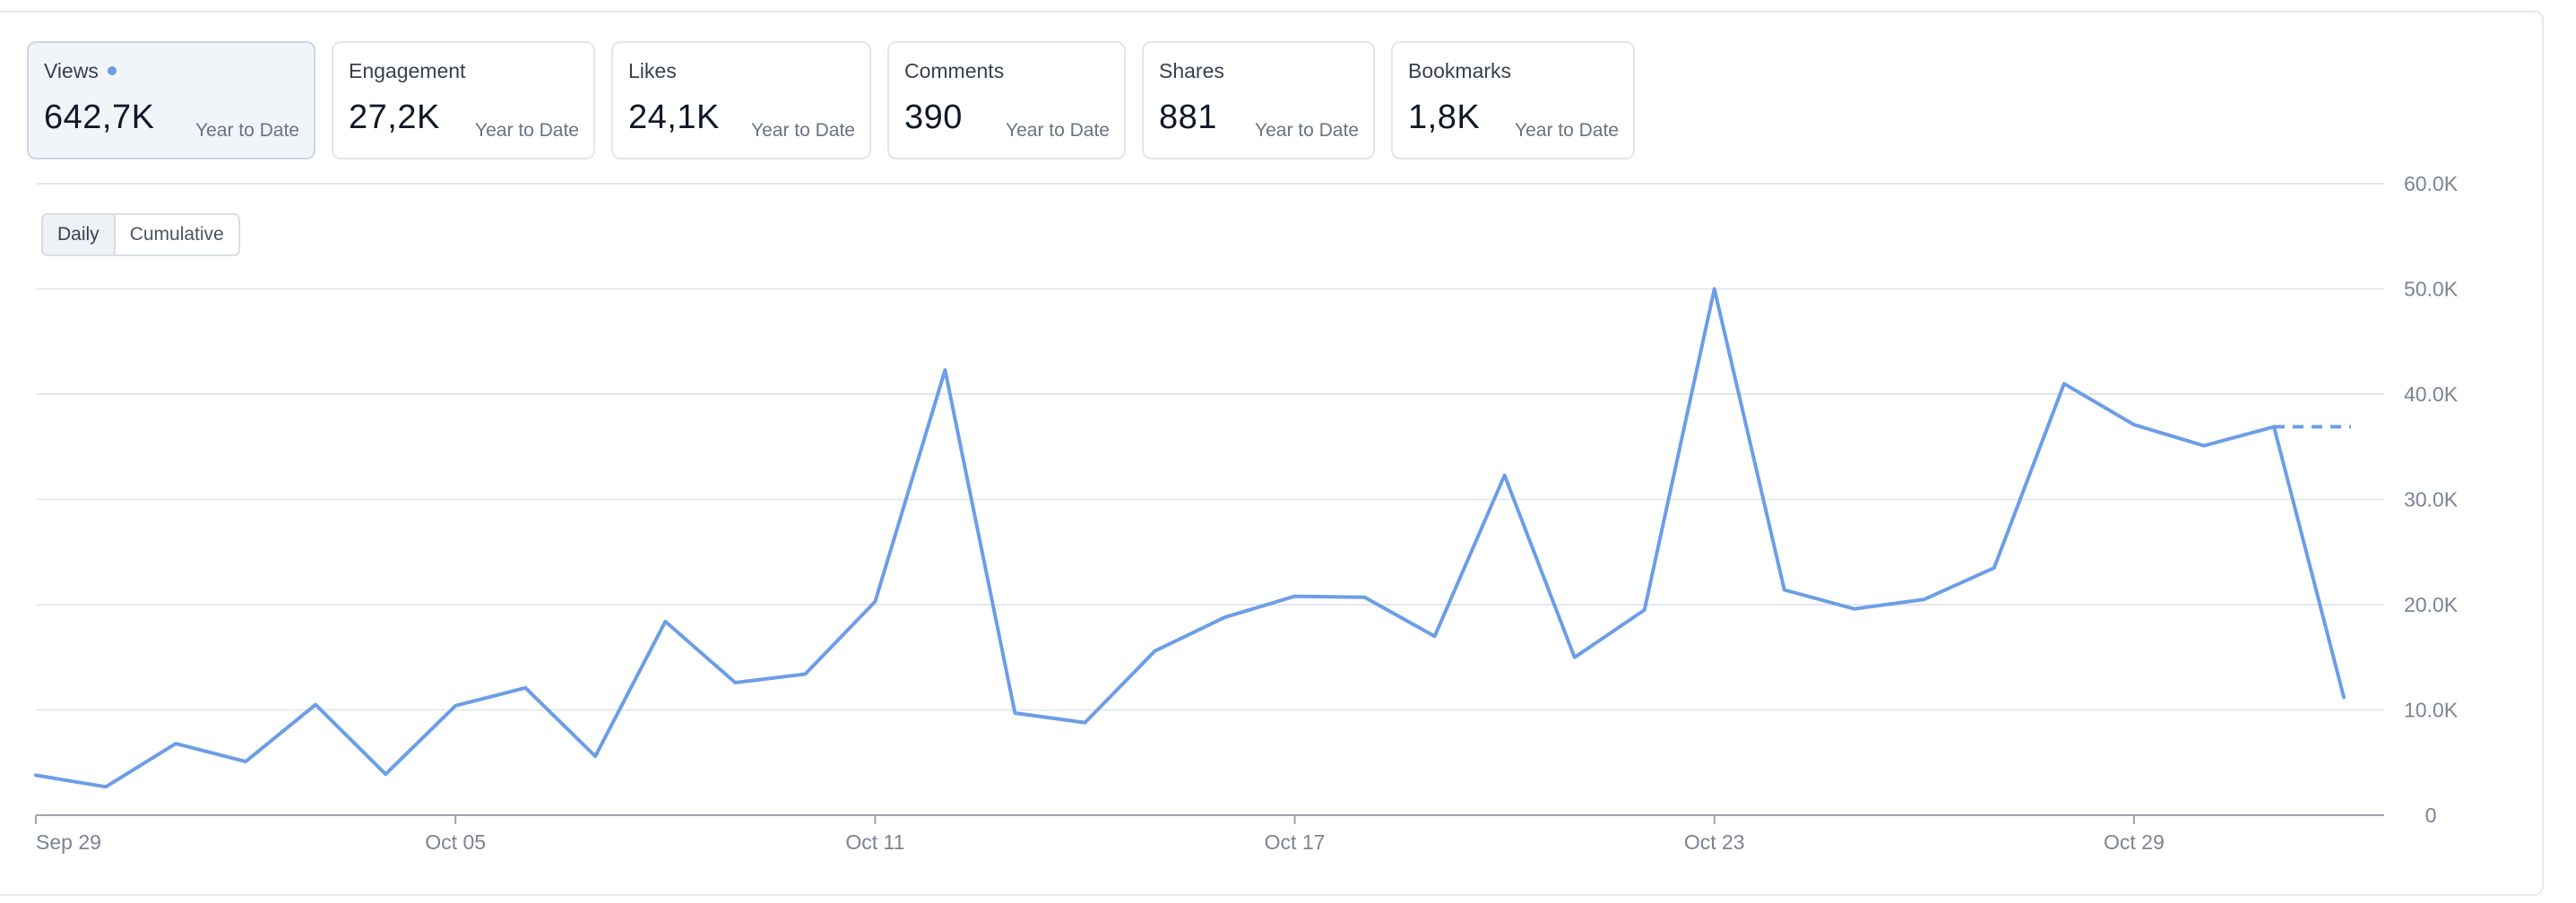 The height and width of the screenshot is (903, 2576). Describe the element at coordinates (463, 100) in the screenshot. I see `metric-card-engagement: Engagement 27,2K Year to Date` at that location.